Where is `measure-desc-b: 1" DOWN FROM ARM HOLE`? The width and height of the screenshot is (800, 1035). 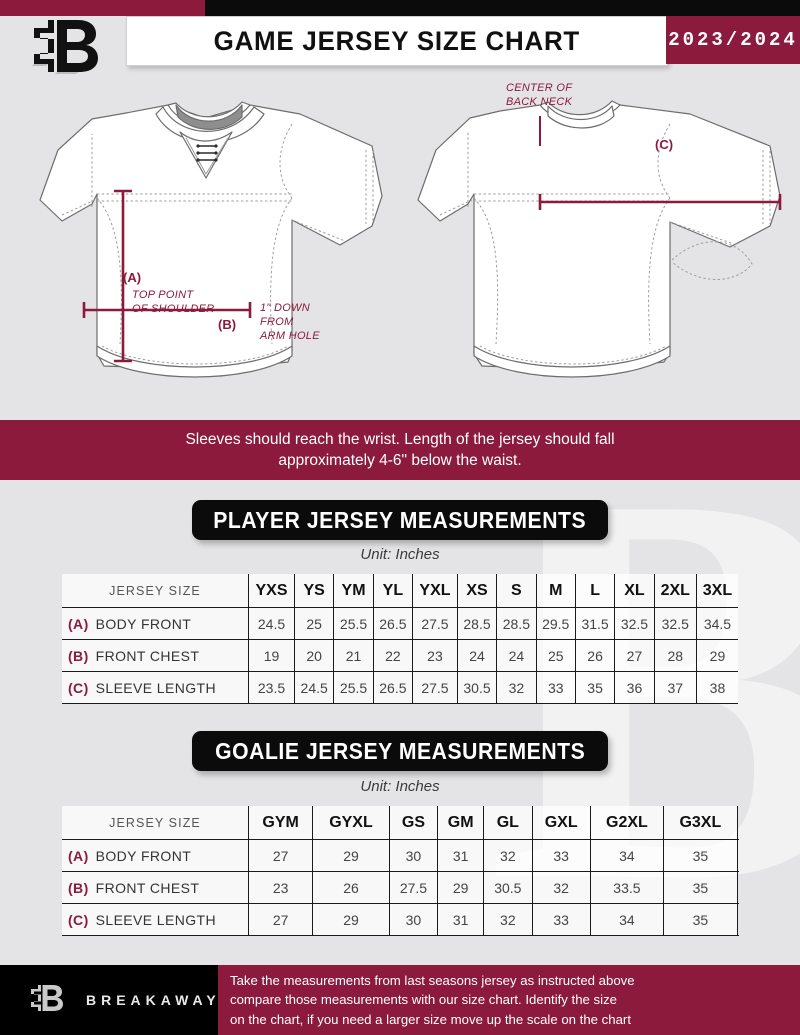
measure-desc-b: 1" DOWN FROM ARM HOLE is located at coordinates (290, 322).